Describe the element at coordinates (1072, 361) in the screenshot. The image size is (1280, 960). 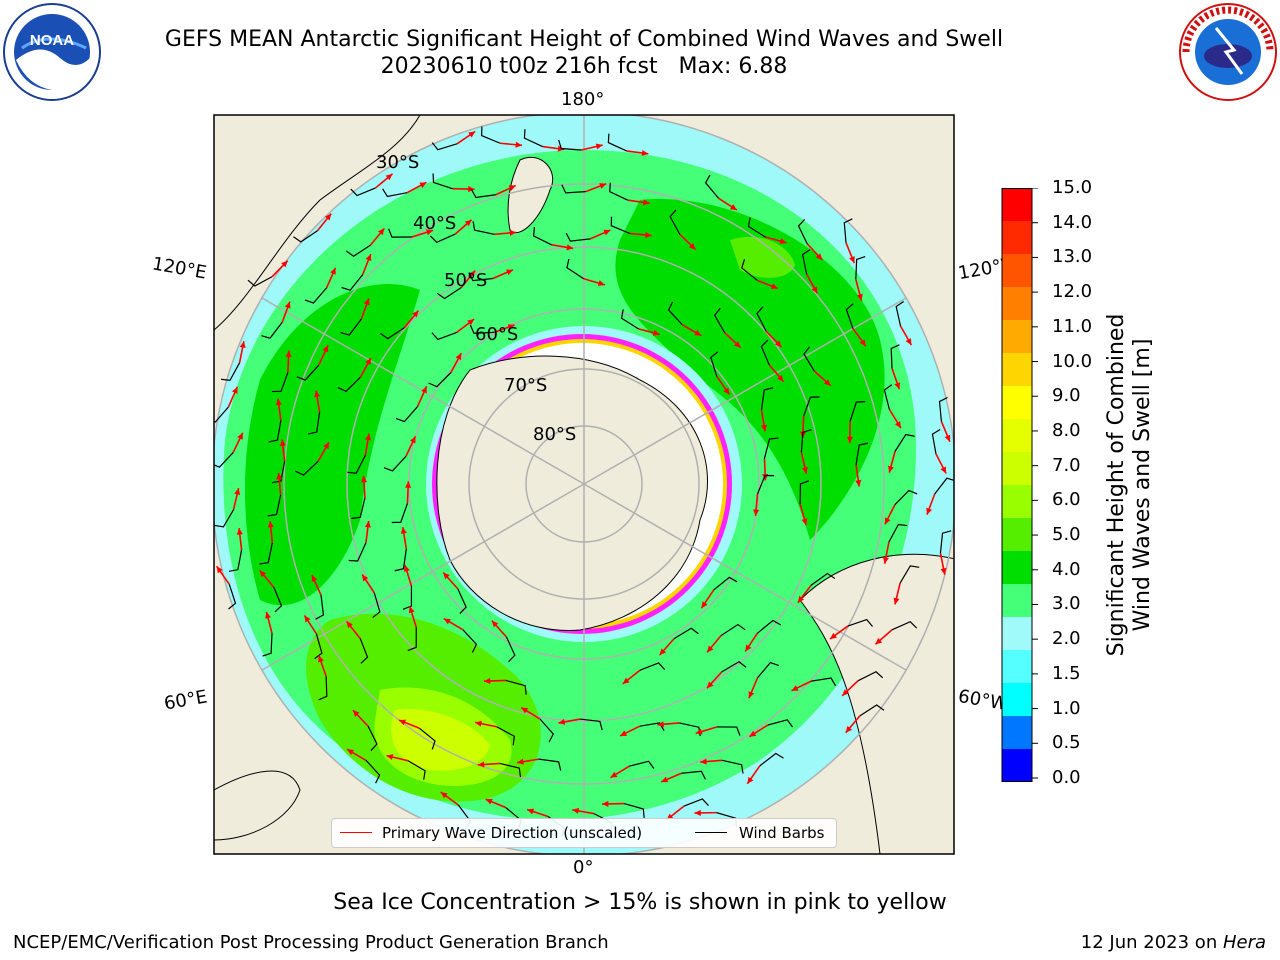
I see `colorbar-tick-label: 10.0` at that location.